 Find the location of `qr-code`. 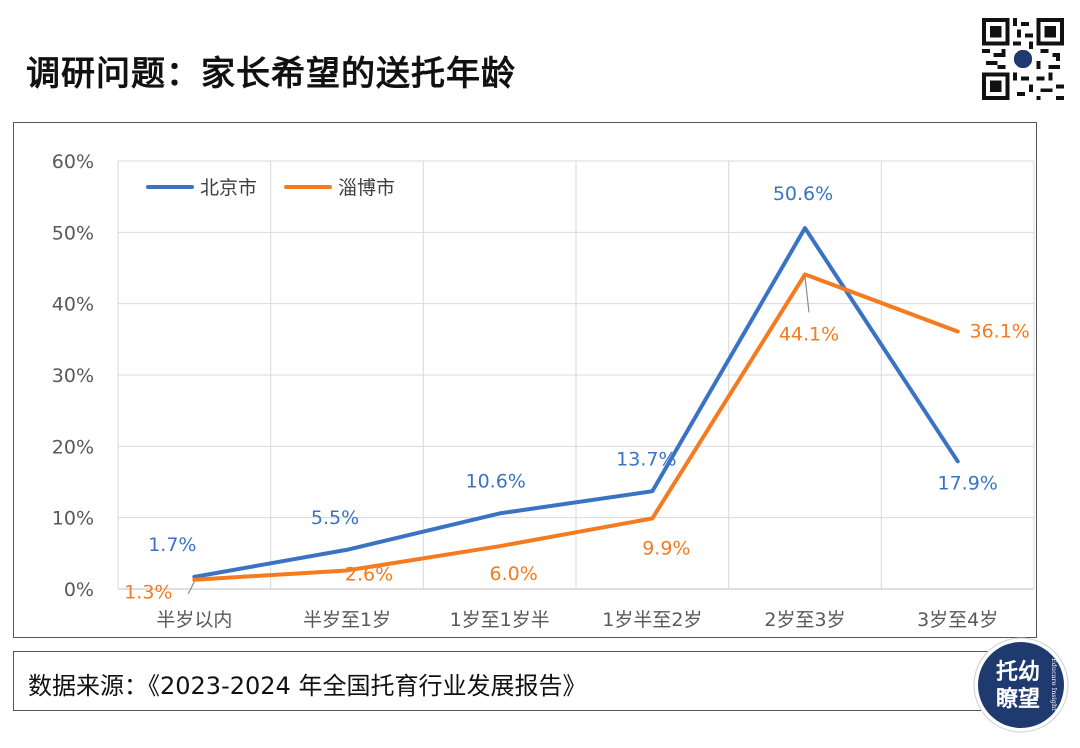

qr-code is located at coordinates (1023, 59).